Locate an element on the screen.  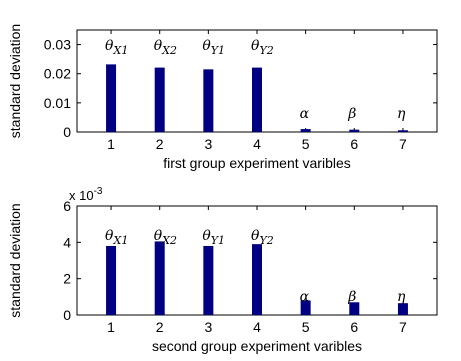
y-exponent-label: x 10-3 is located at coordinates (86, 194).